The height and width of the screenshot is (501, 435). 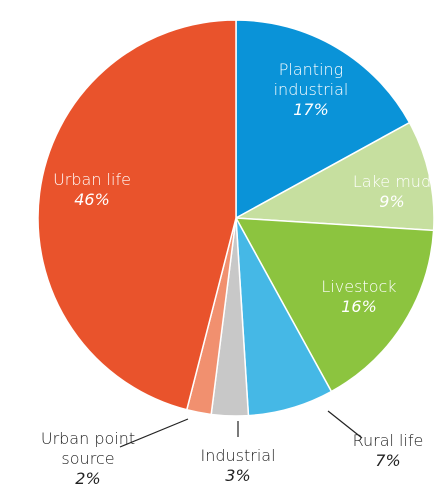 I want to click on slice-label: Rural life 7%, so click(x=384, y=451).